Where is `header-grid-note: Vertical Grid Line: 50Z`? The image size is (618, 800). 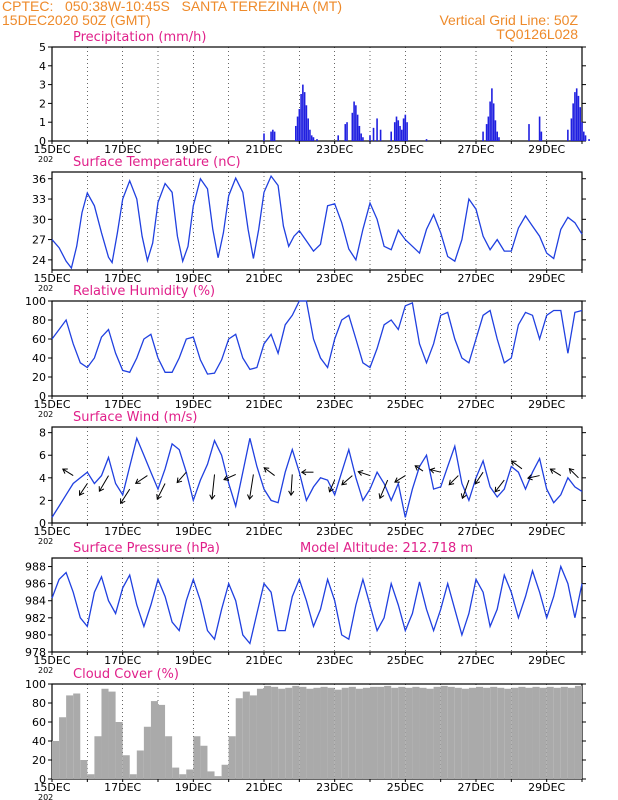 header-grid-note: Vertical Grid Line: 50Z is located at coordinates (508, 20).